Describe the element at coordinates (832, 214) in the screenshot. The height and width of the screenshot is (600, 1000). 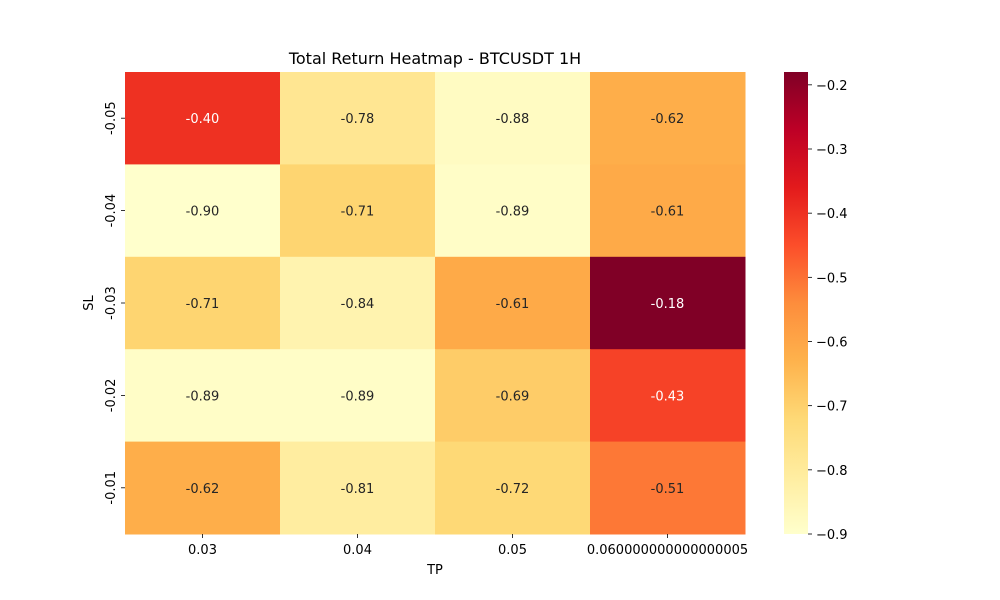
I see `colorbar-tick-label: −0.4` at that location.